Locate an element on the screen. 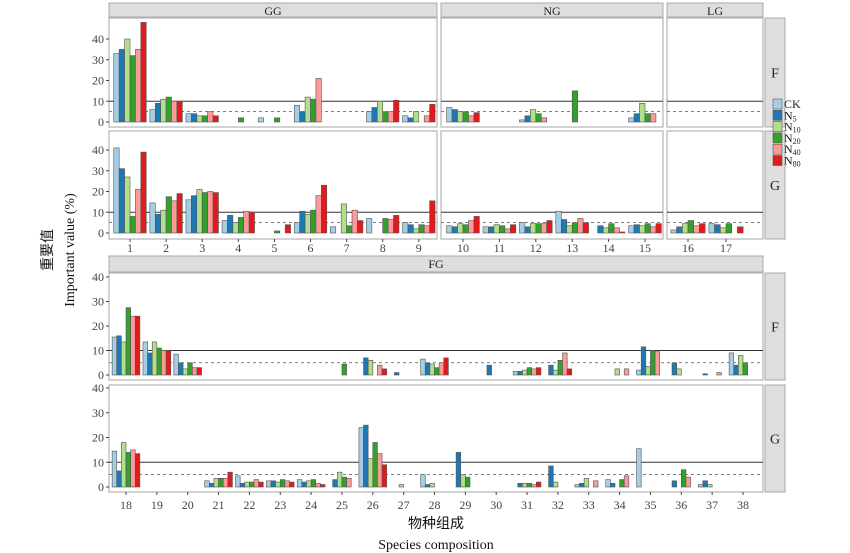 The height and width of the screenshot is (553, 850). bar-2-N10-G is located at coordinates (163, 221).